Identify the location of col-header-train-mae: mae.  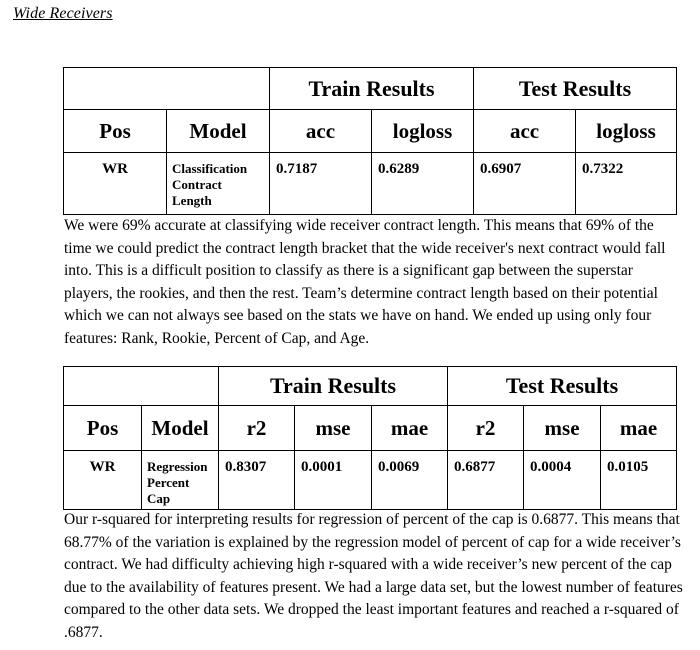
(409, 428).